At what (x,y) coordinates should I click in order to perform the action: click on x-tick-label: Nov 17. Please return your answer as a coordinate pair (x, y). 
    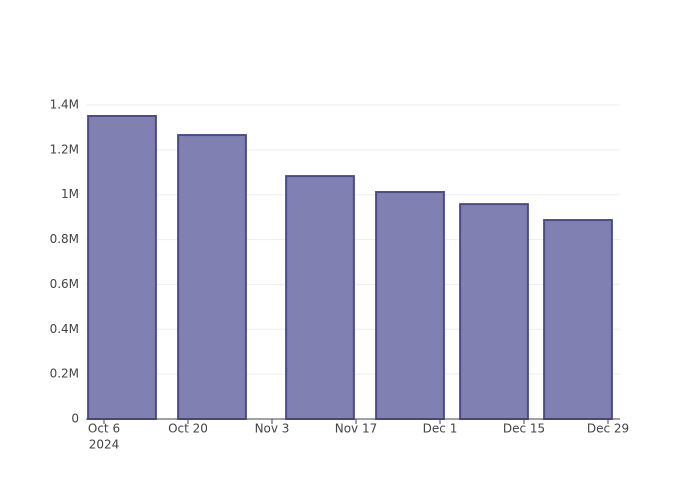
    Looking at the image, I should click on (356, 429).